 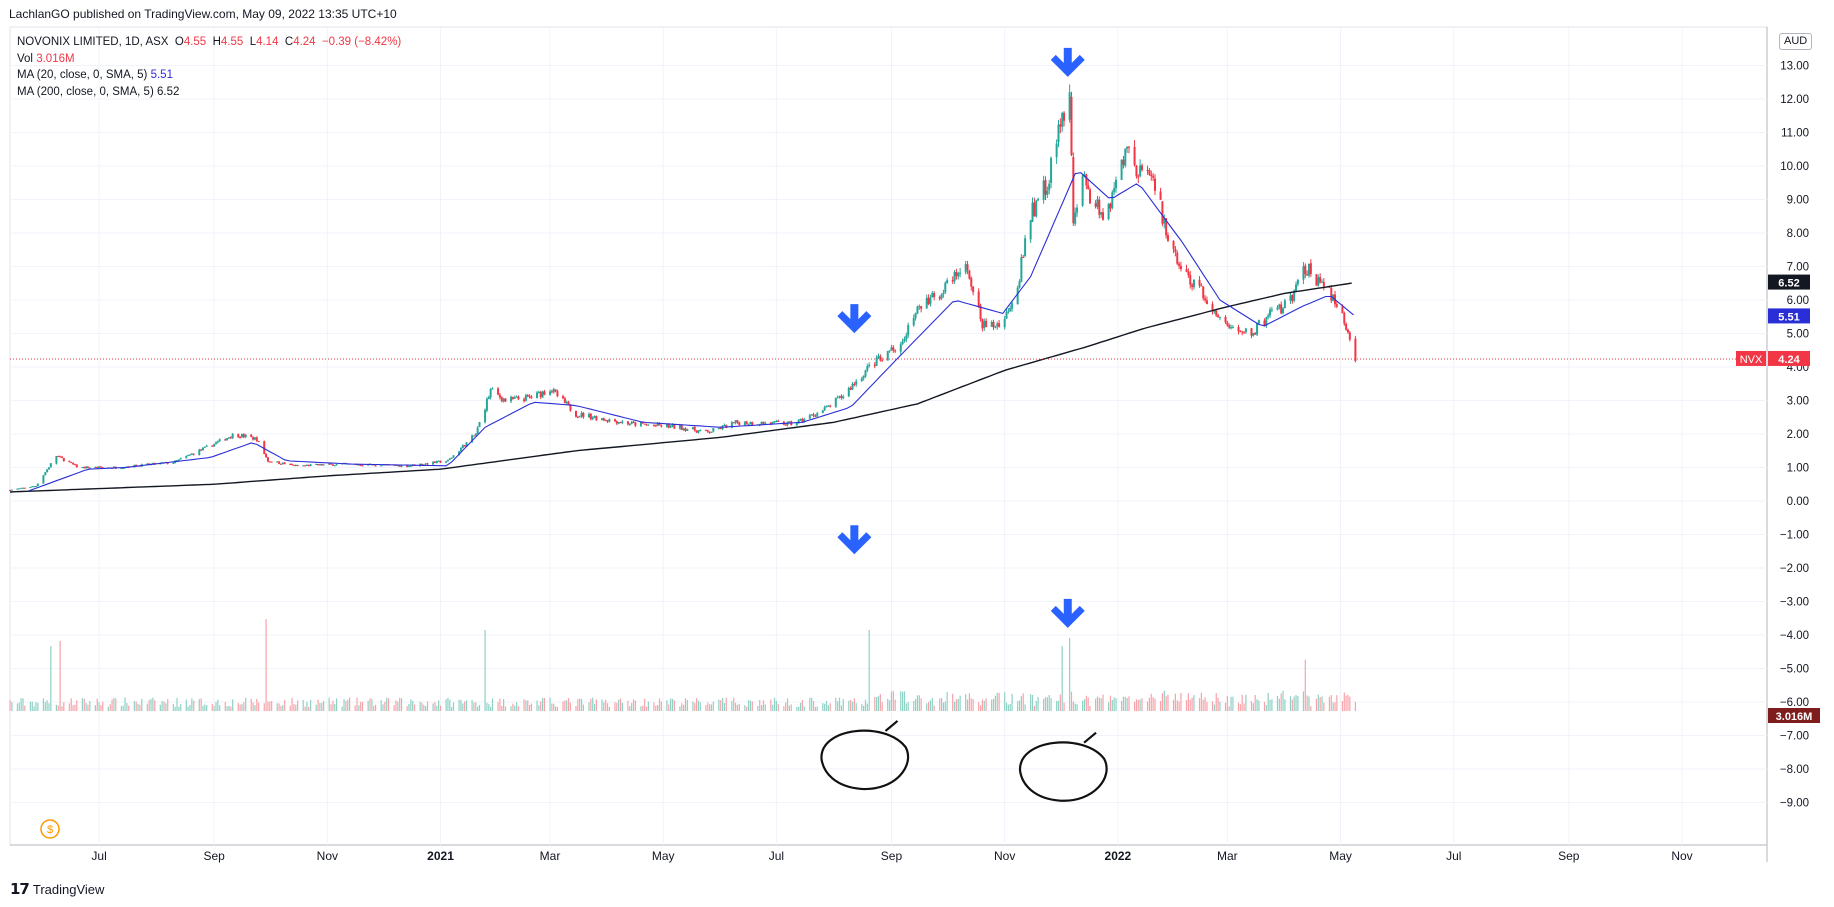 I want to click on legend-volume-row: Vol 3.016M, so click(x=209, y=59).